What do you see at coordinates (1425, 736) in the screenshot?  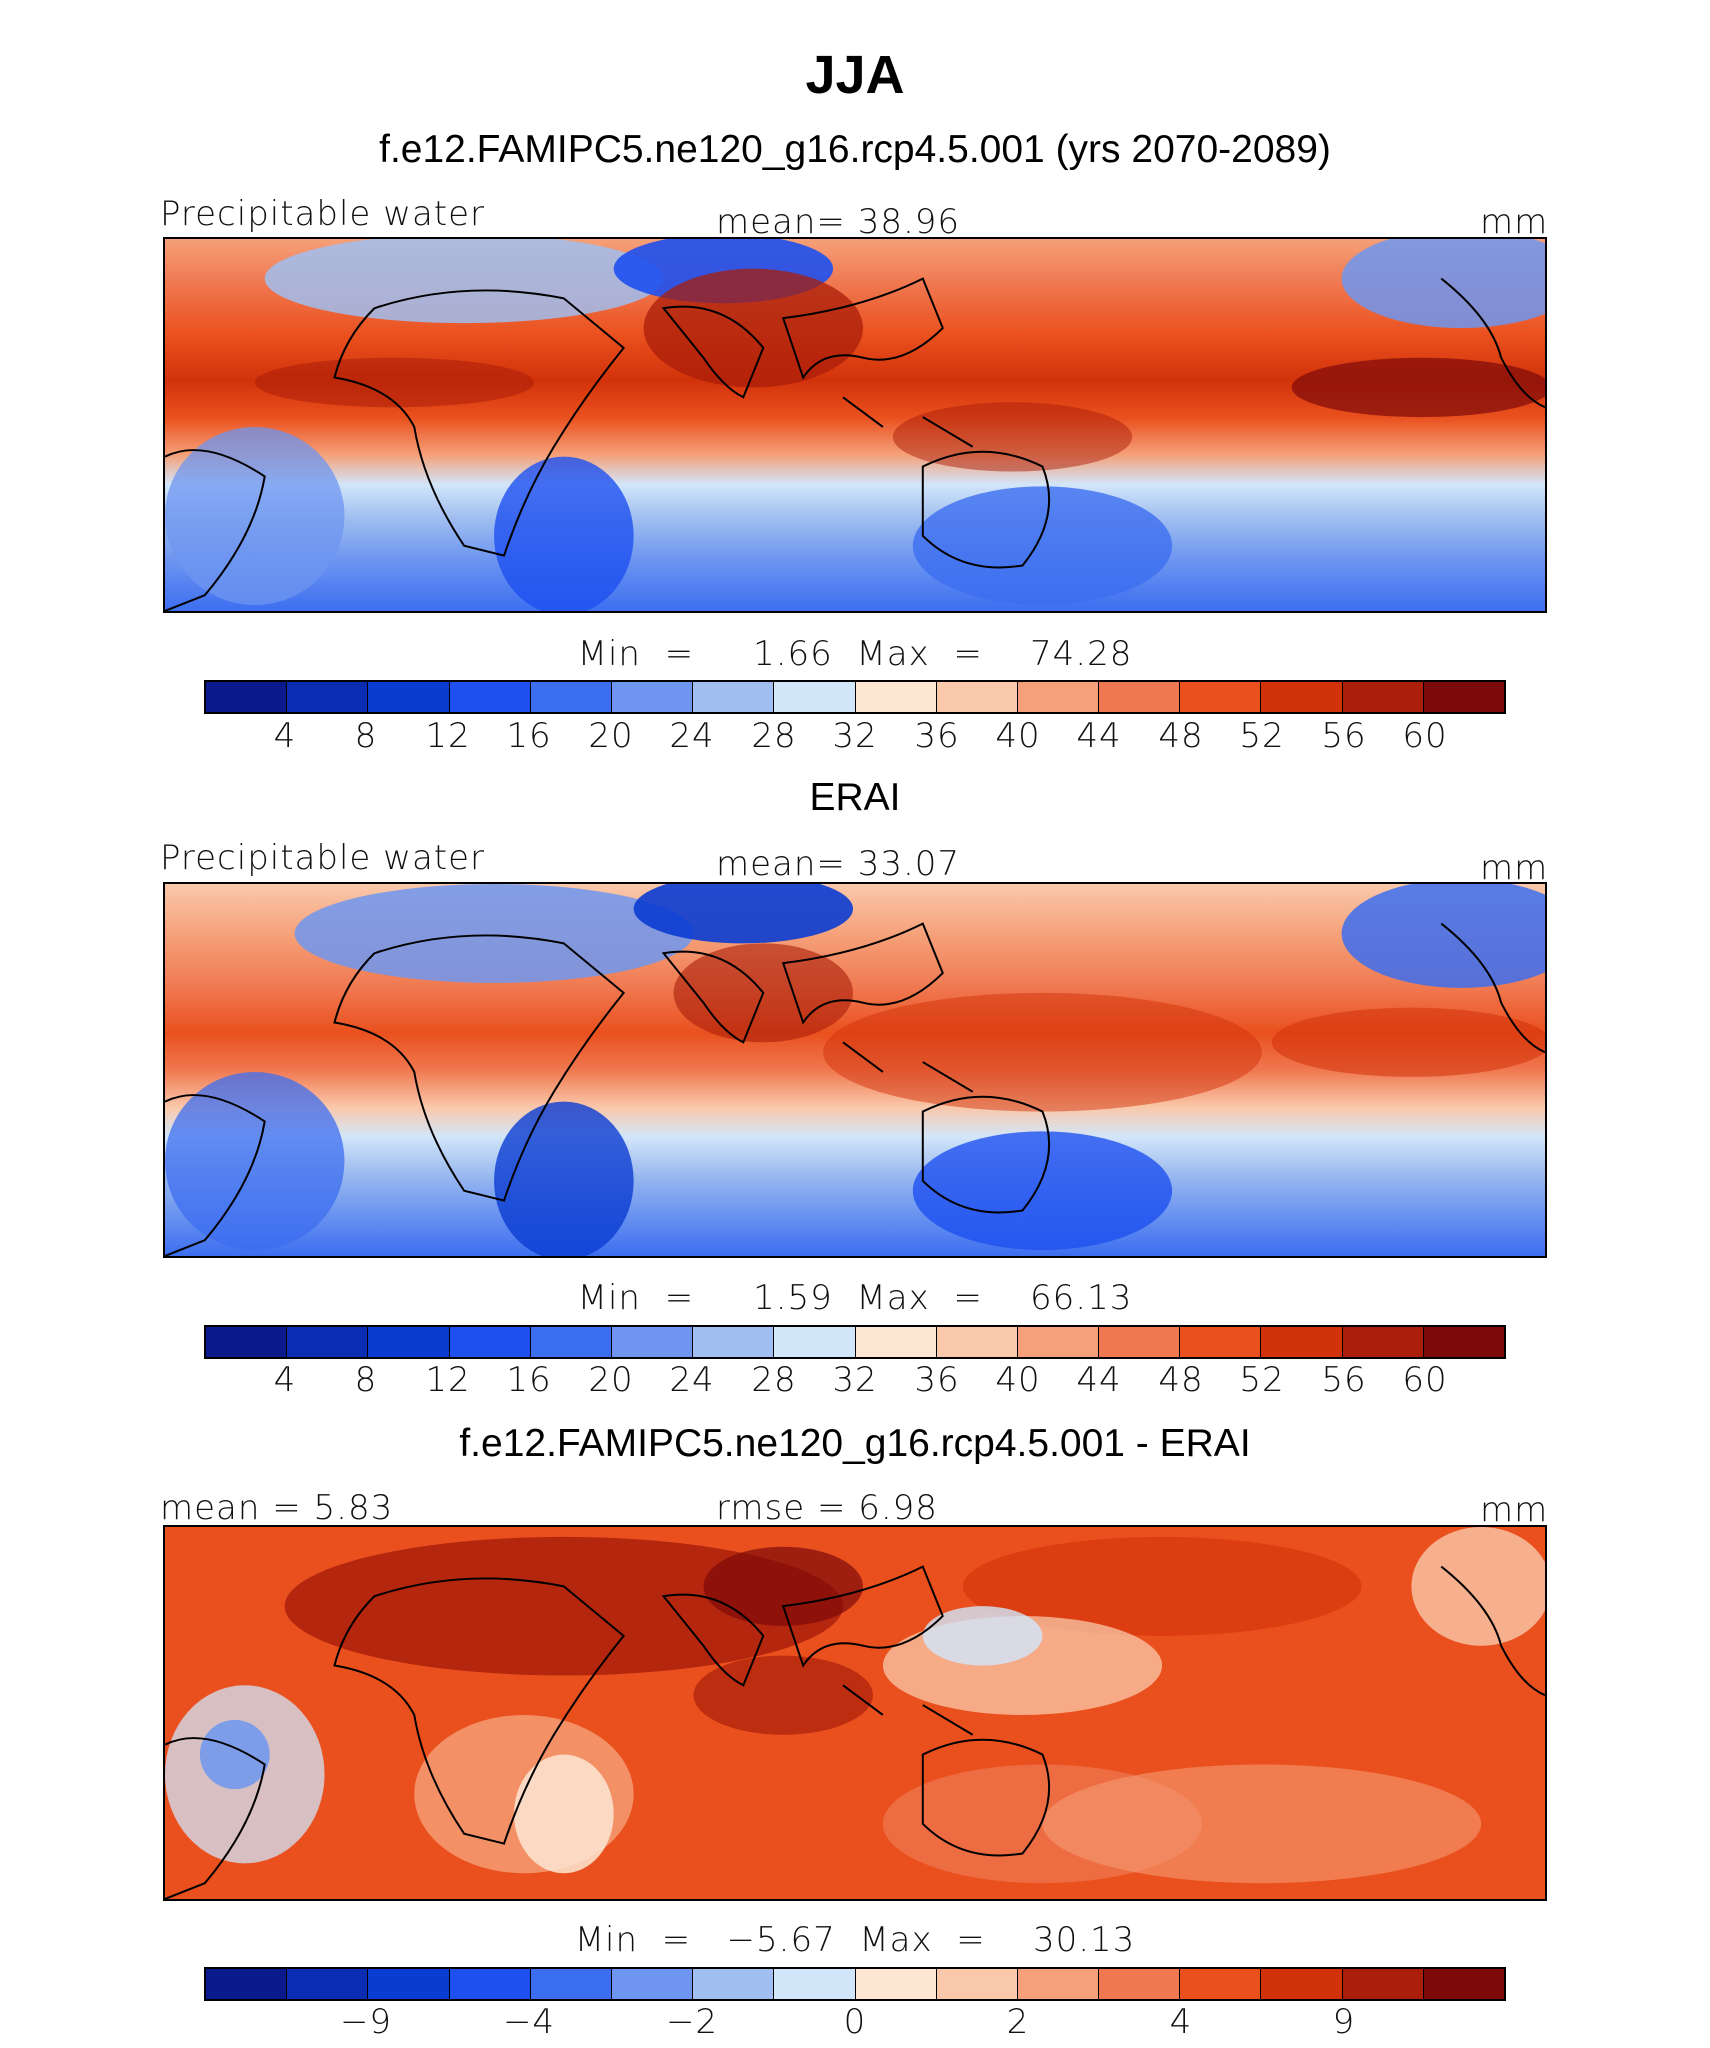 I see `colorbar-1-tick: 60` at bounding box center [1425, 736].